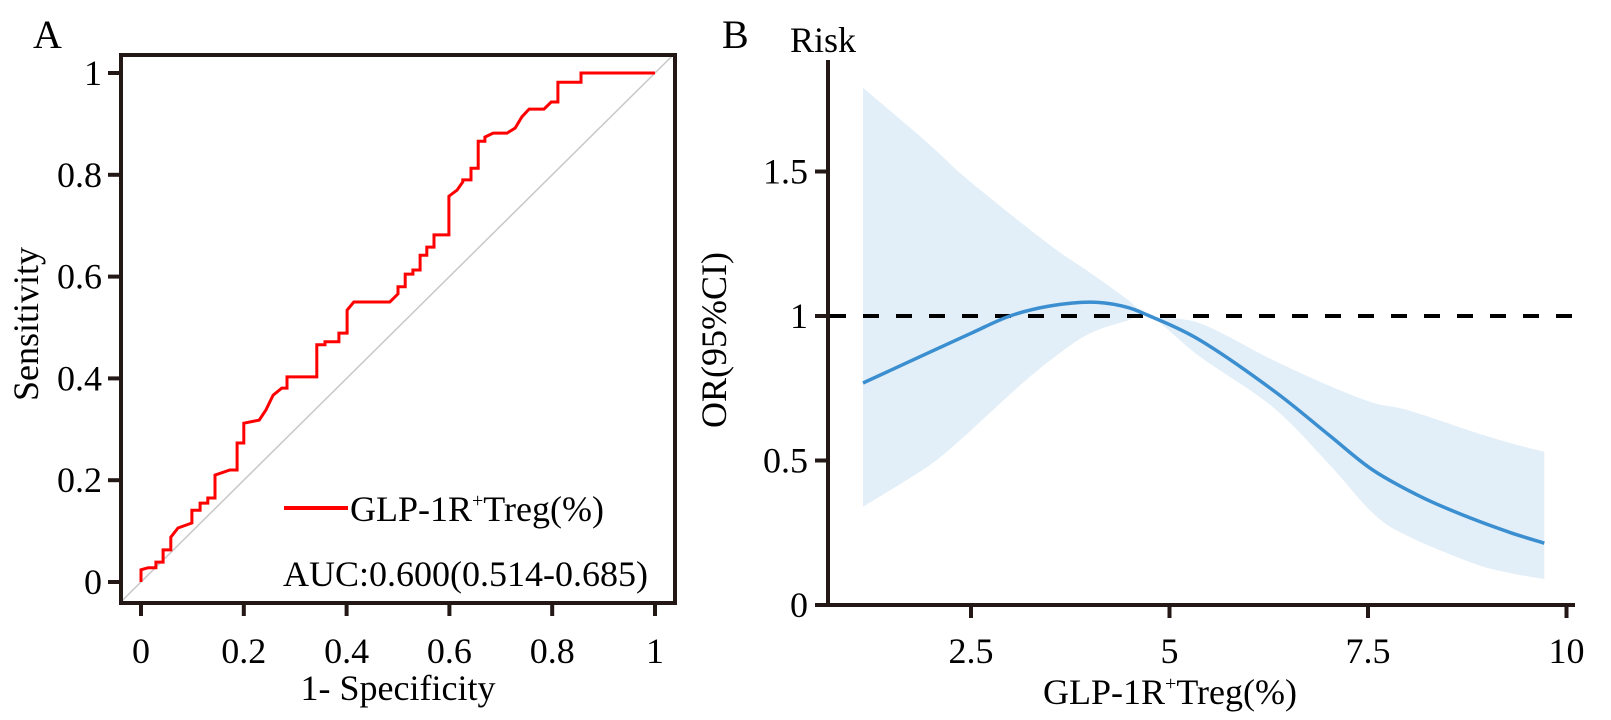 The width and height of the screenshot is (1611, 720). Describe the element at coordinates (1267, 638) in the screenshot. I see `x-axis-ticks: 2.5 5 7.5 10` at that location.